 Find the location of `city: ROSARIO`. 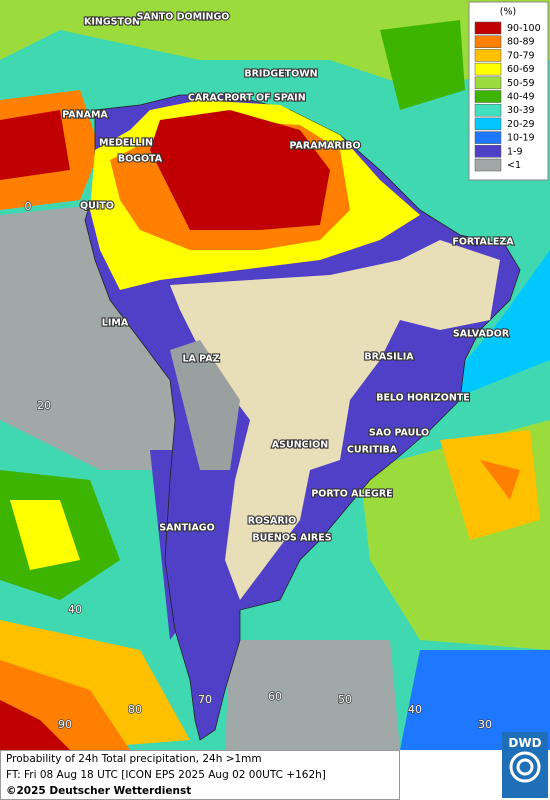

city: ROSARIO is located at coordinates (272, 521).